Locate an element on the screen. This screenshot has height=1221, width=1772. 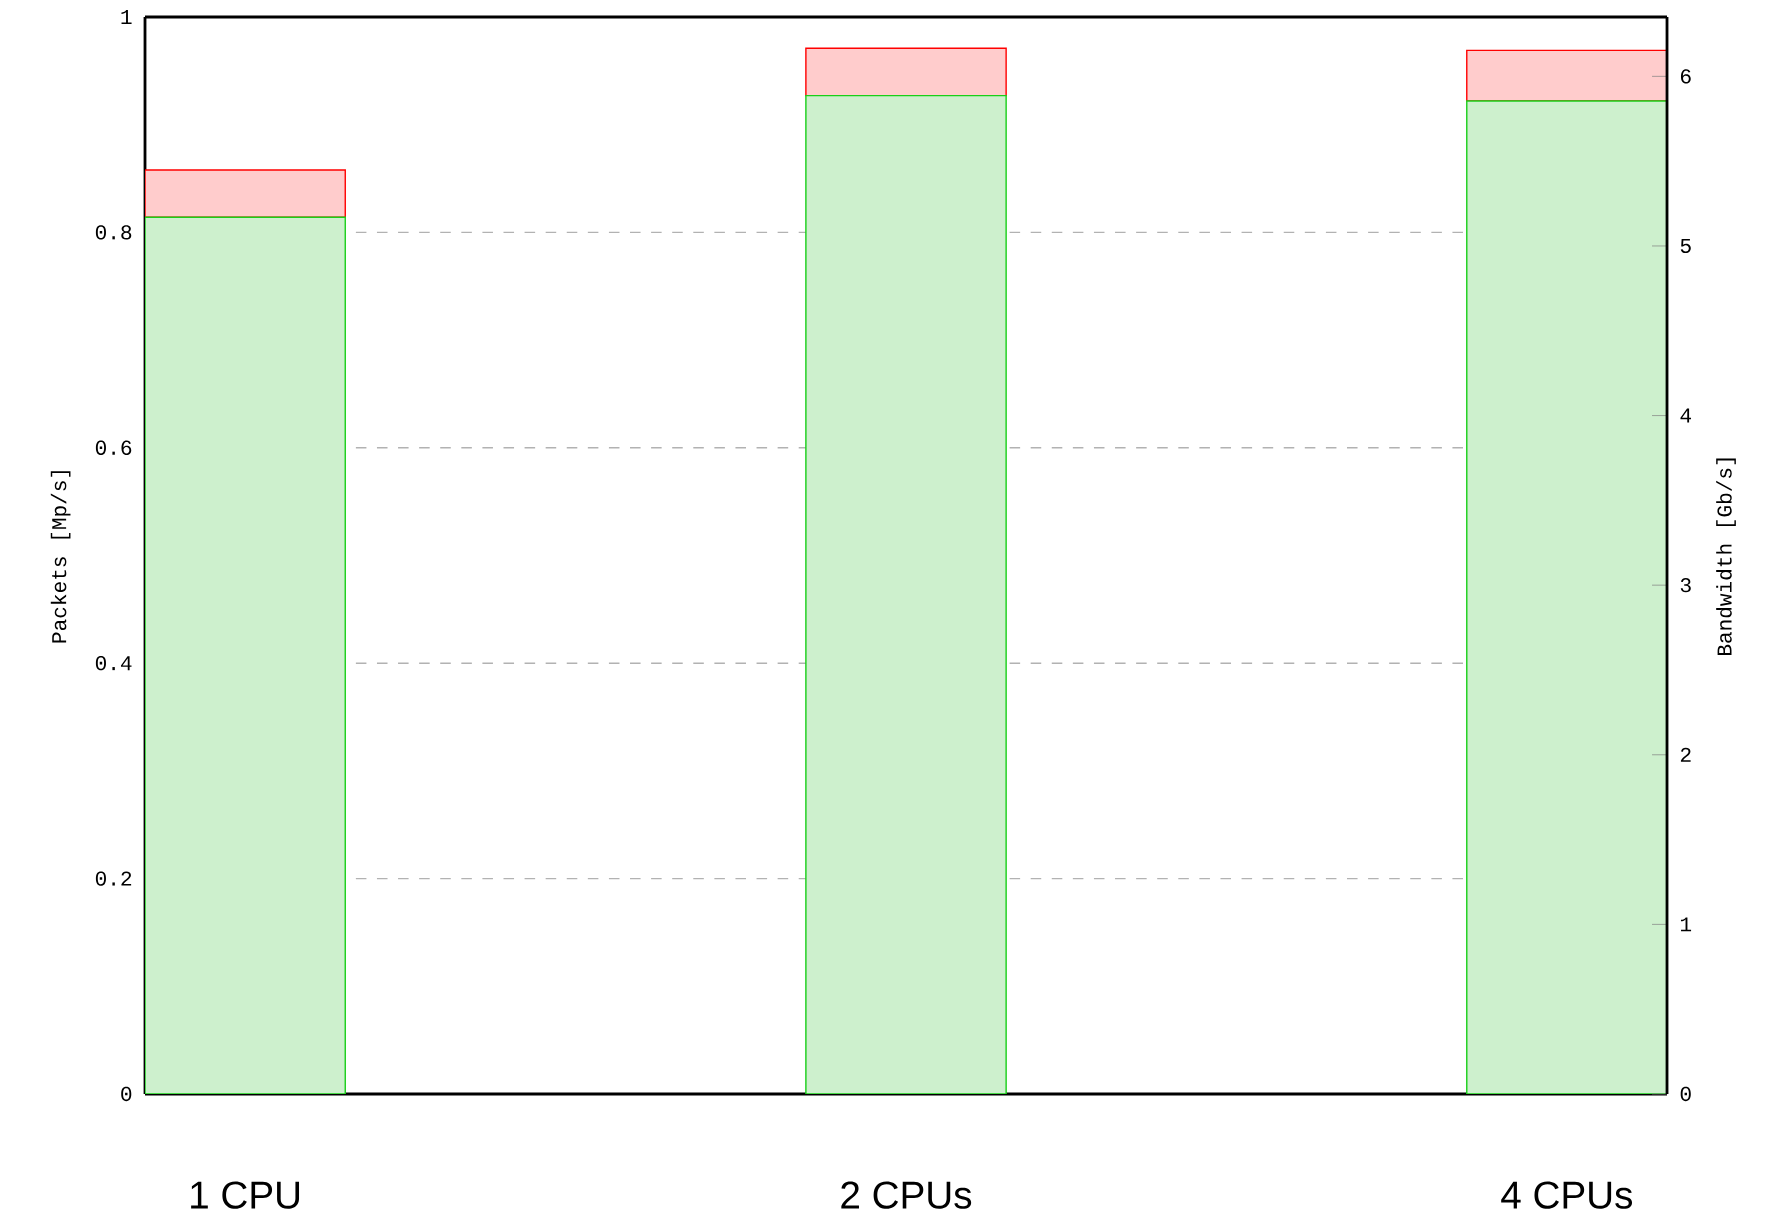
x-tick-label: 2 CPUs is located at coordinates (906, 1195).